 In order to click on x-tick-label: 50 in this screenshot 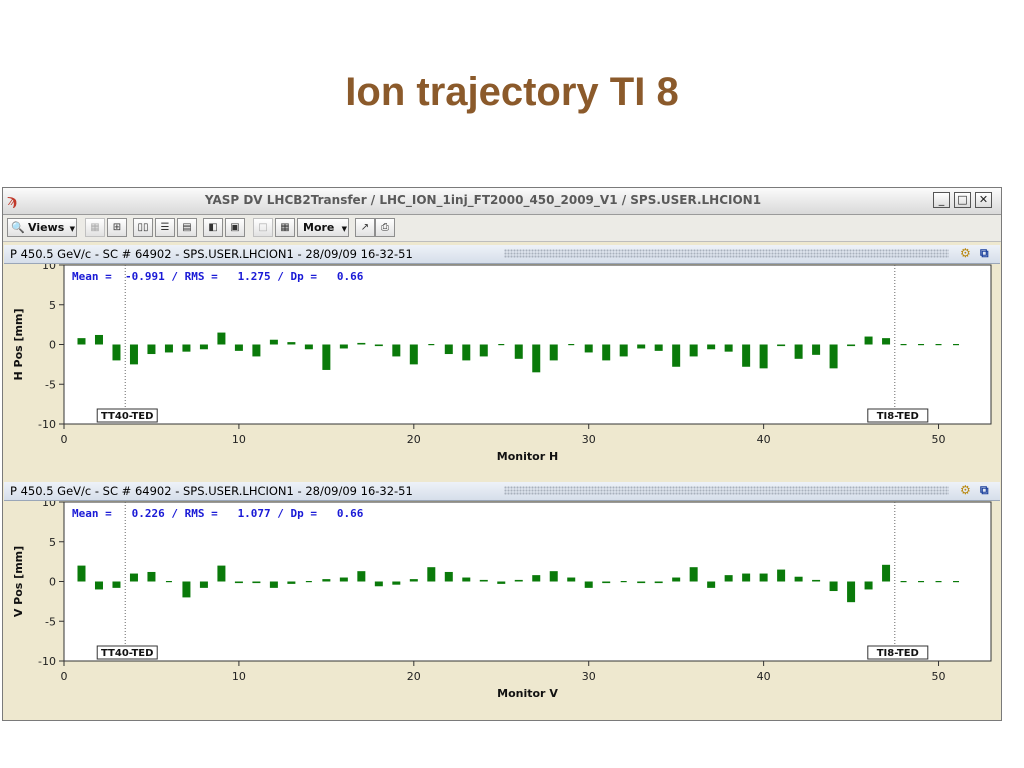, I will do `click(939, 439)`.